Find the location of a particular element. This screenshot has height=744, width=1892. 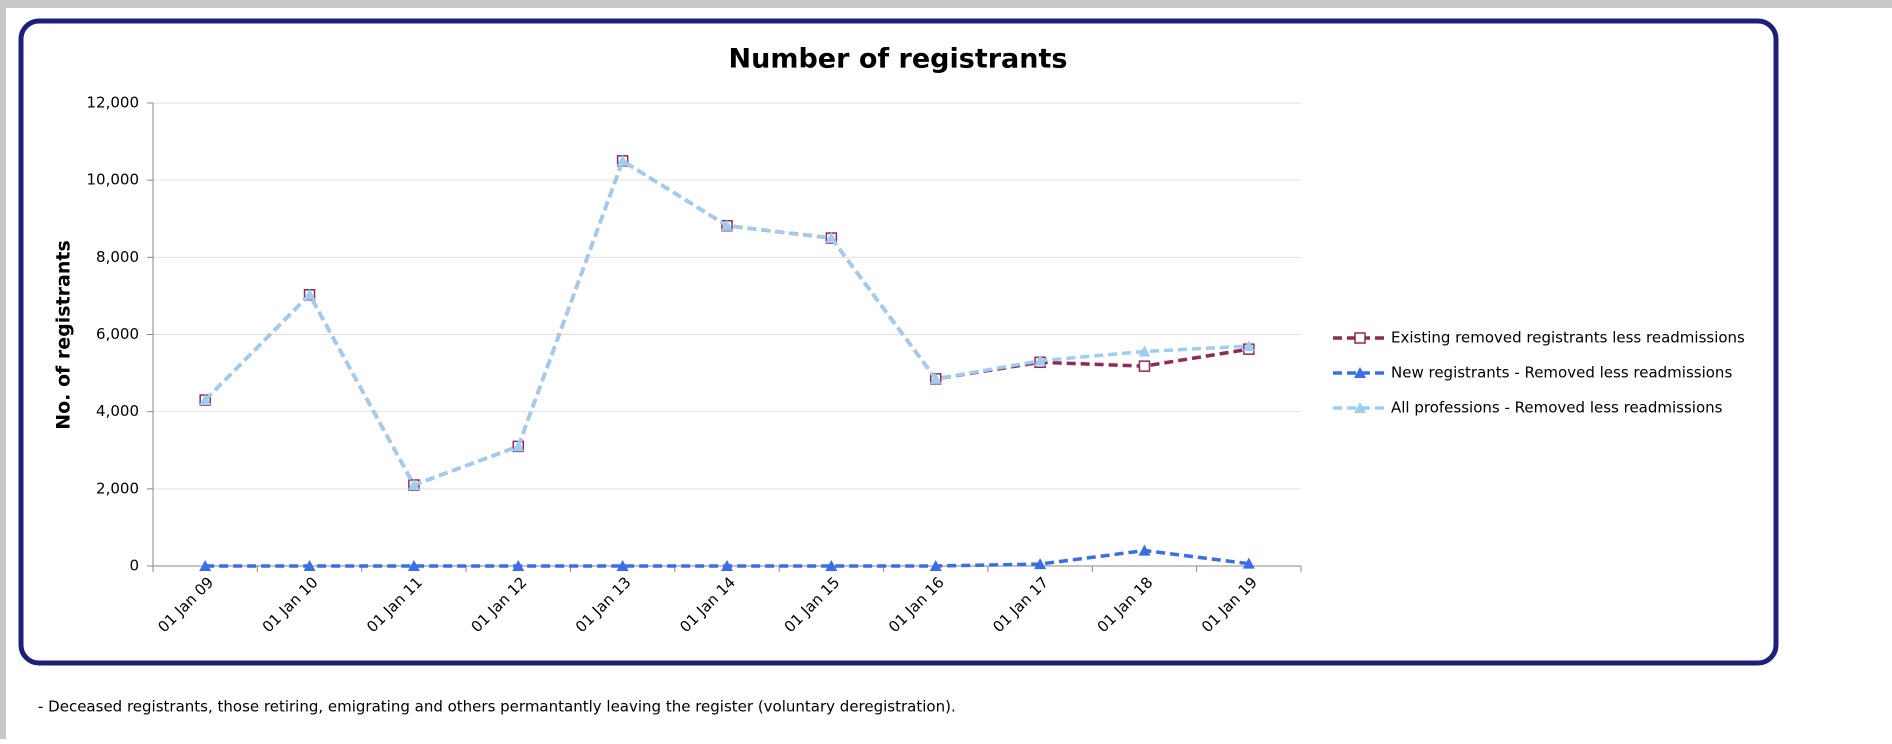

y-tick-label: 6,000 is located at coordinates (117, 334).